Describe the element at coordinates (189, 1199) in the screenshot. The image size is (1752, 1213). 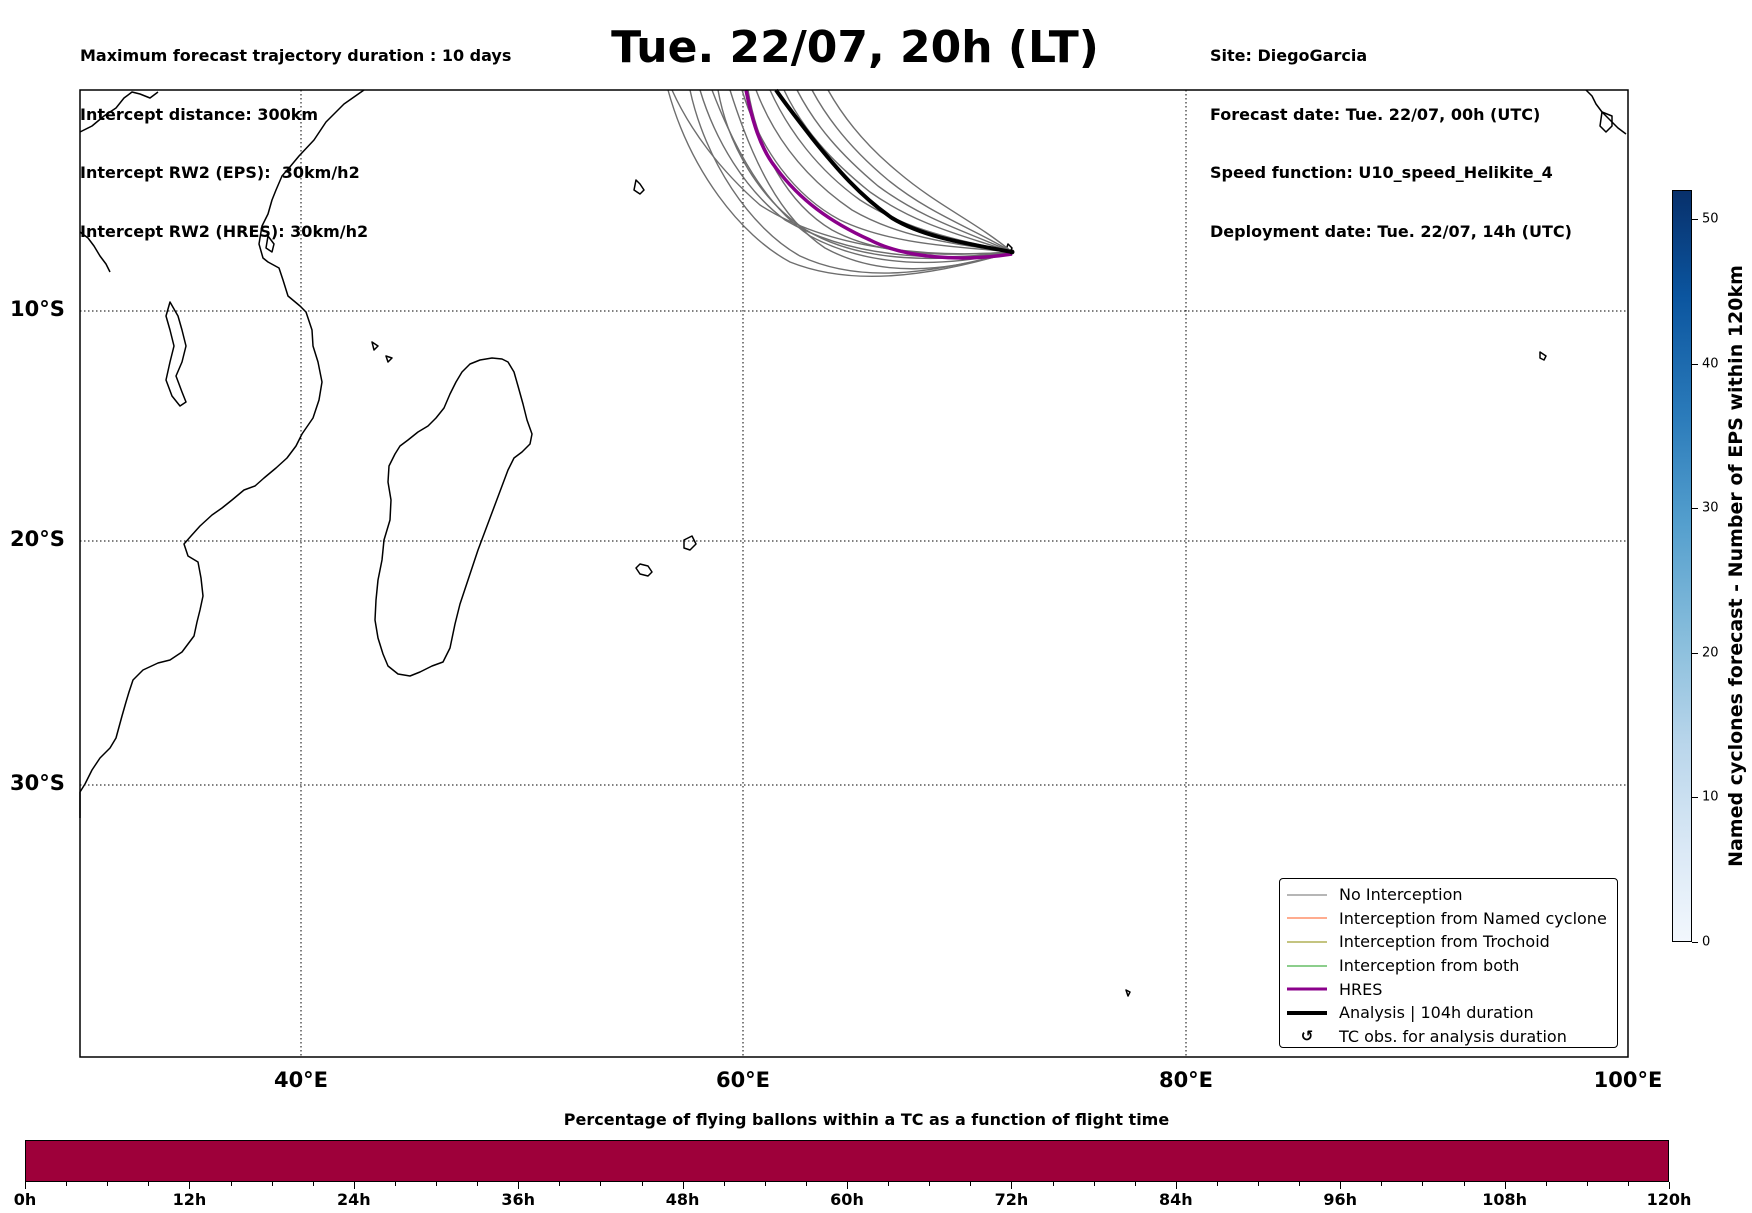
I see `timebar-tick-label: 12h` at that location.